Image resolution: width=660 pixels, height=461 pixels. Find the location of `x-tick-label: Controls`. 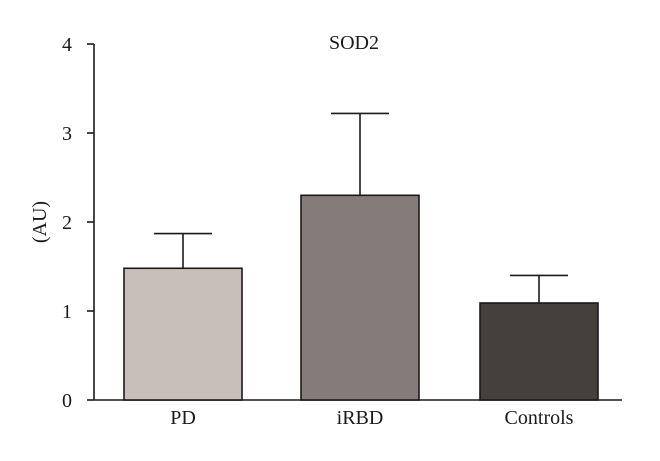

x-tick-label: Controls is located at coordinates (539, 418).